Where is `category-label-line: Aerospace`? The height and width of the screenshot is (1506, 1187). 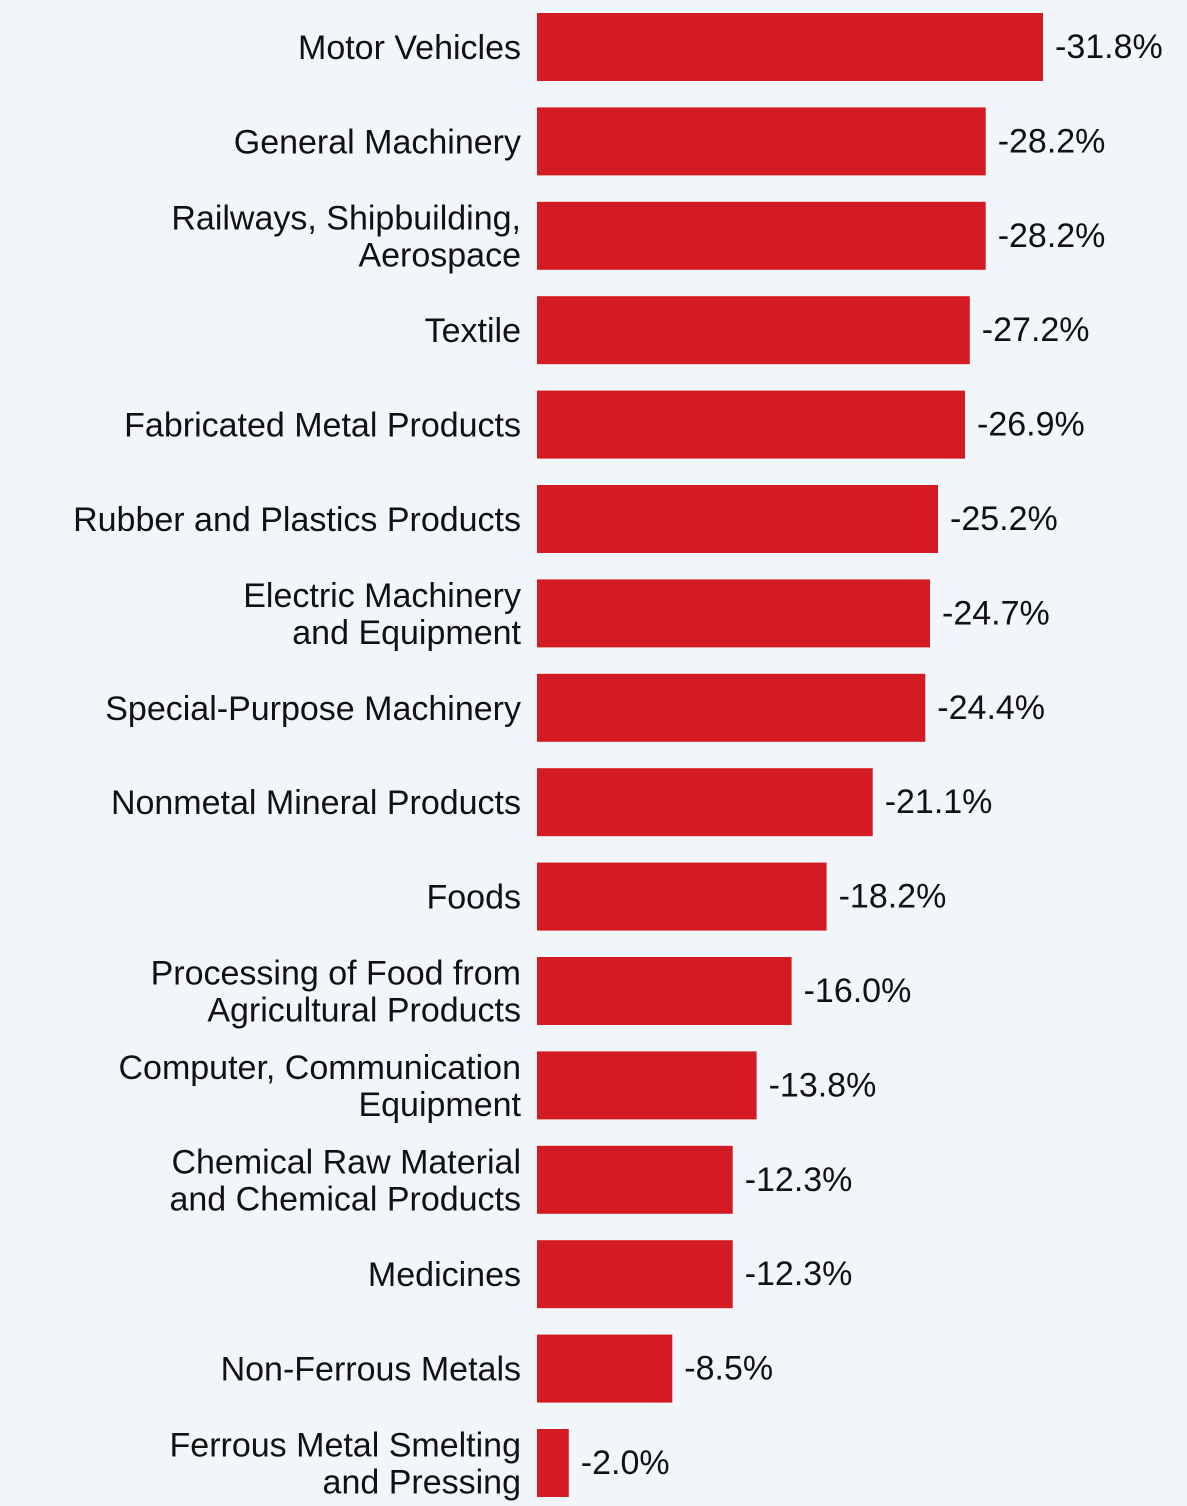
category-label-line: Aerospace is located at coordinates (439, 255).